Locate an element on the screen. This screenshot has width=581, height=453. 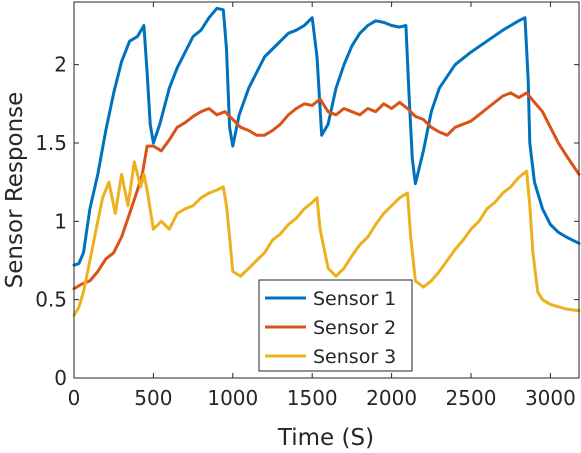
x-tick-label: 3000 is located at coordinates (550, 398).